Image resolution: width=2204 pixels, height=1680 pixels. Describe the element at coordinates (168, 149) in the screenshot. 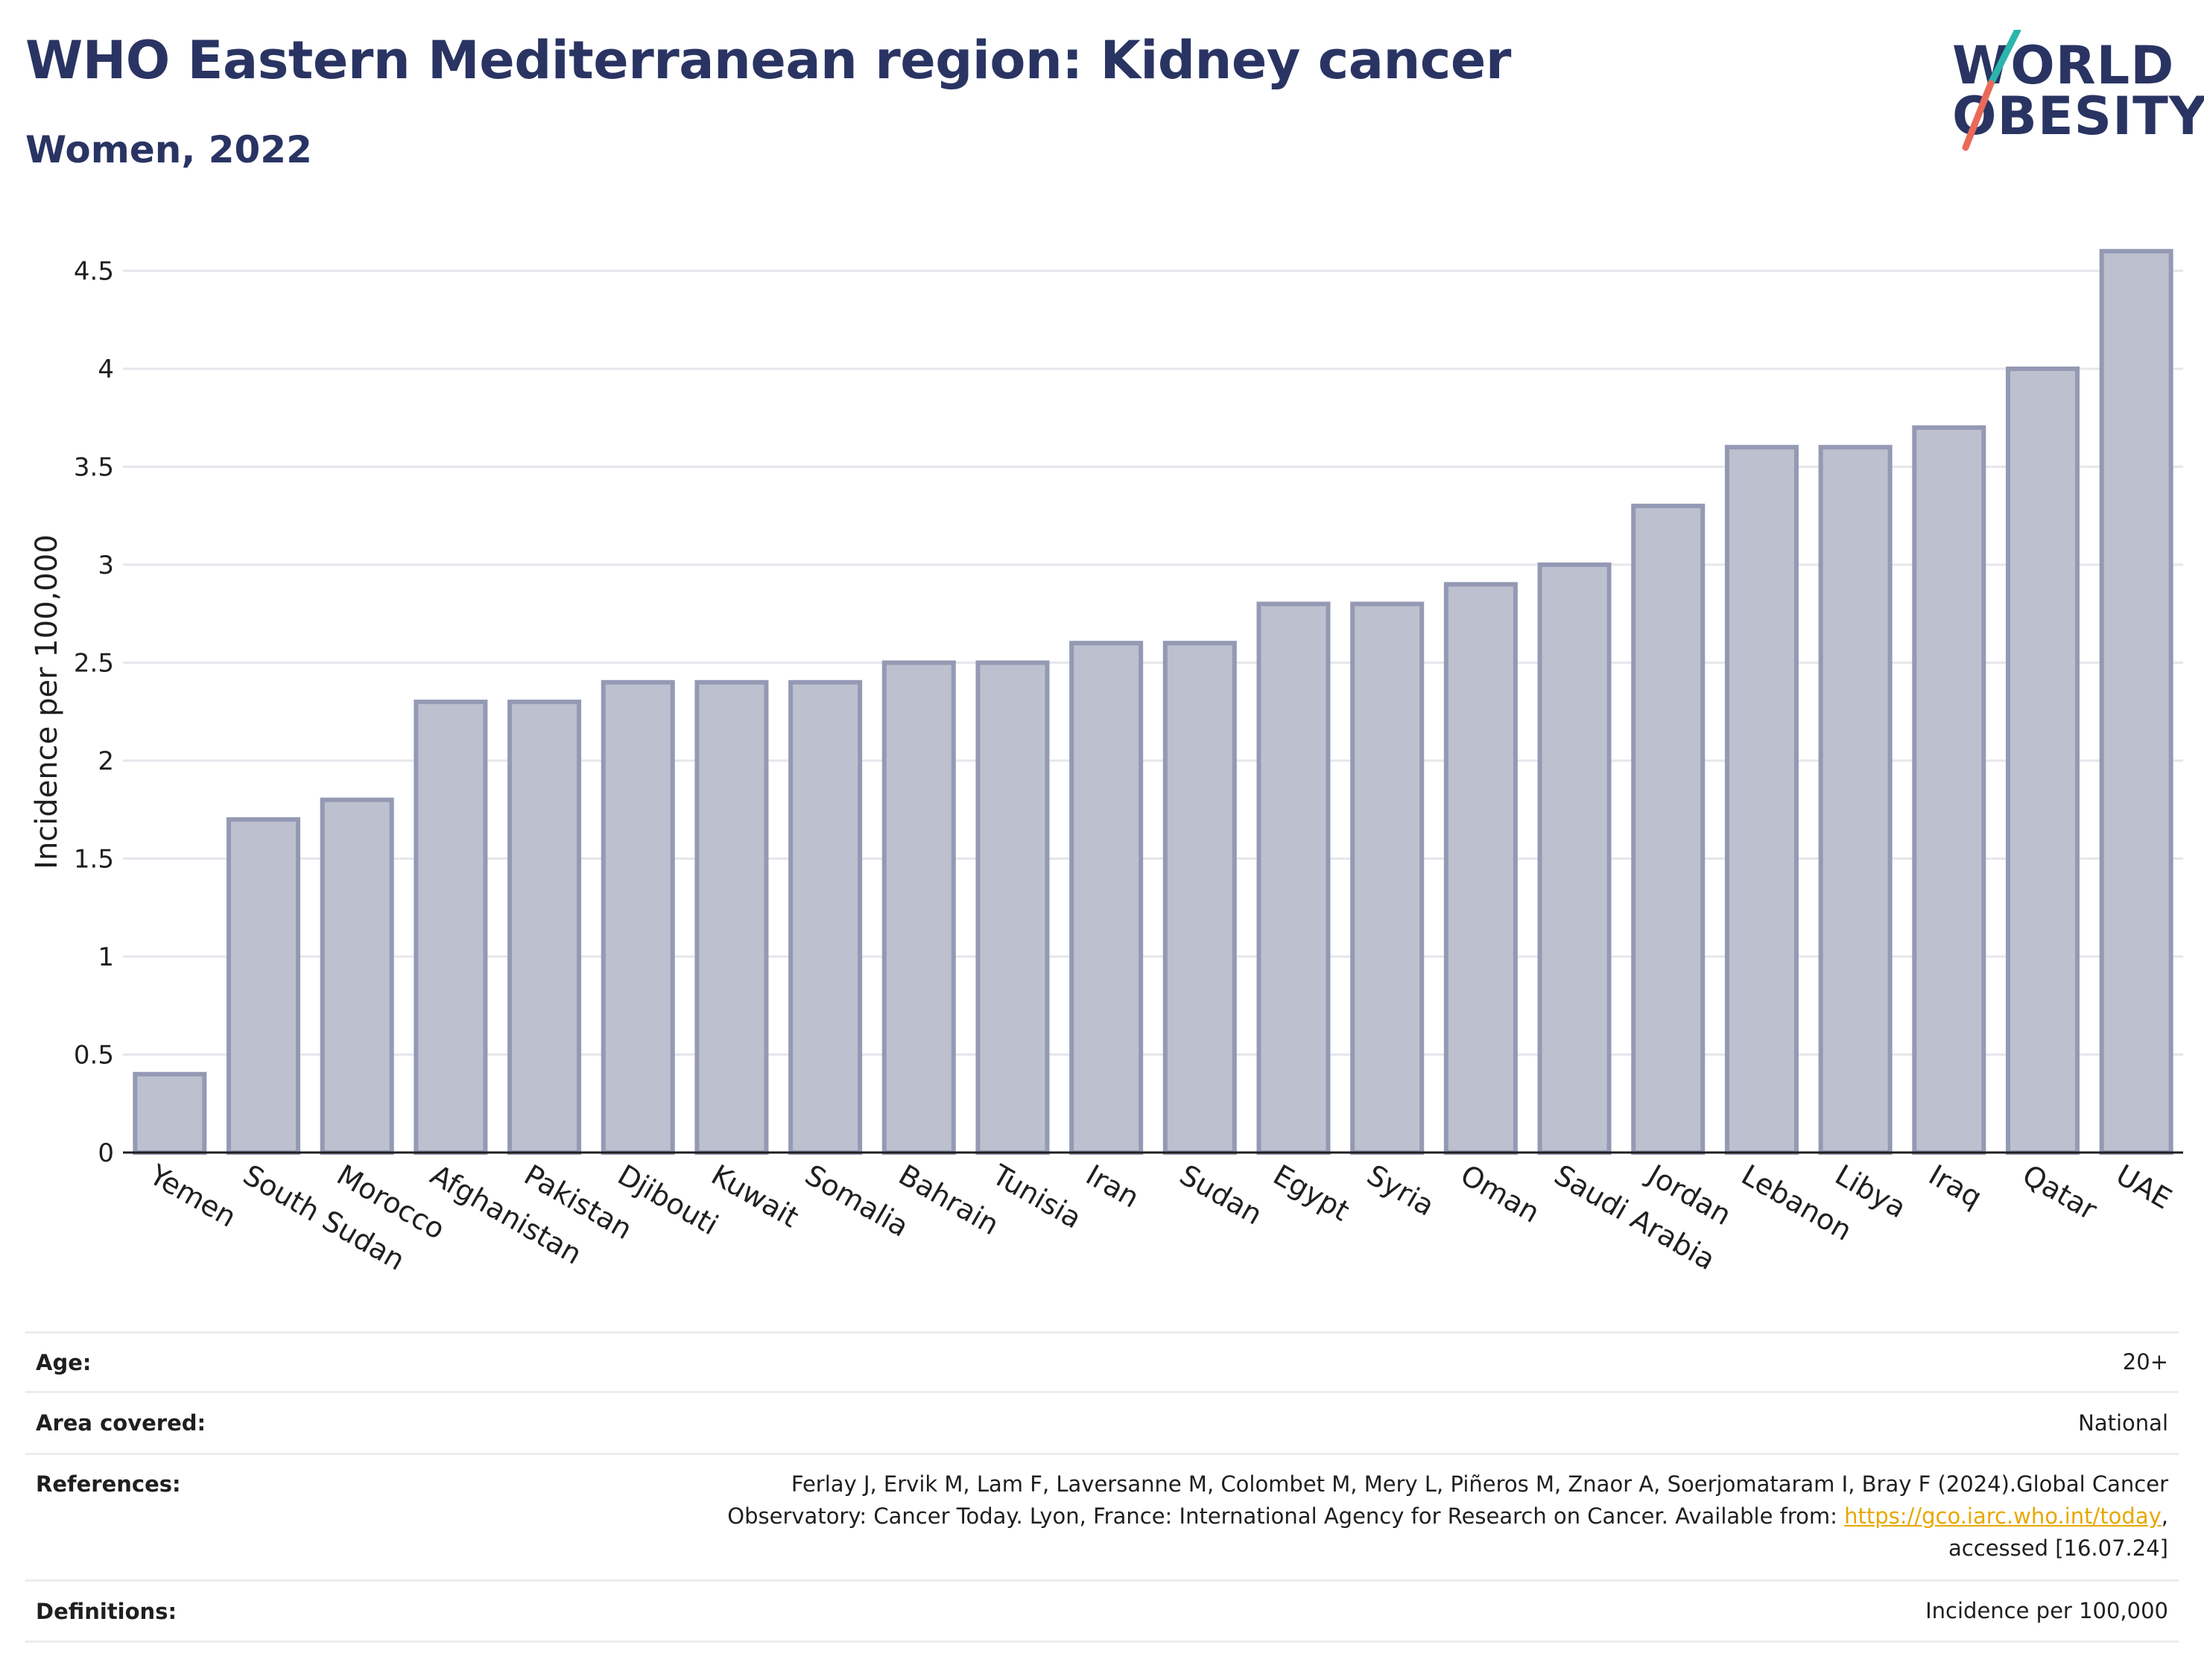

I see `chart-subtitle: Women, 2022` at that location.